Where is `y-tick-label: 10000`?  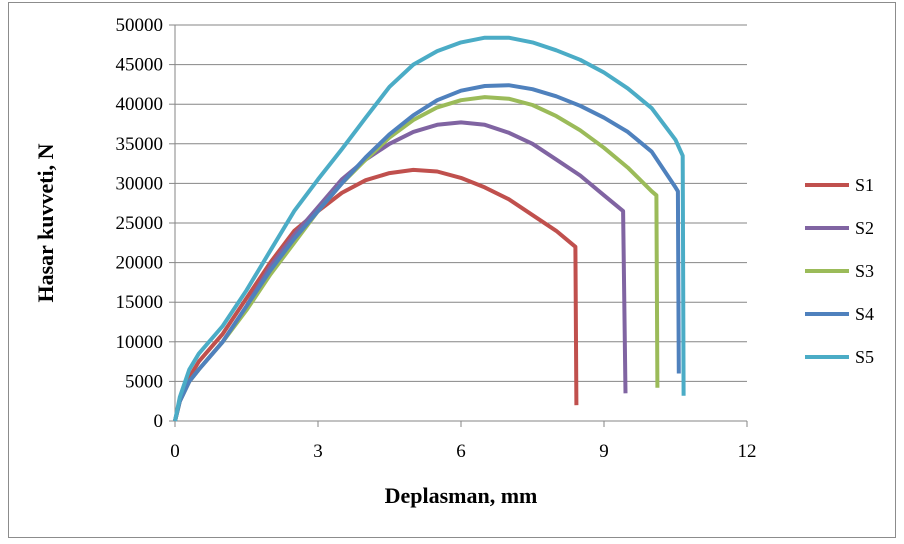 y-tick-label: 10000 is located at coordinates (140, 342).